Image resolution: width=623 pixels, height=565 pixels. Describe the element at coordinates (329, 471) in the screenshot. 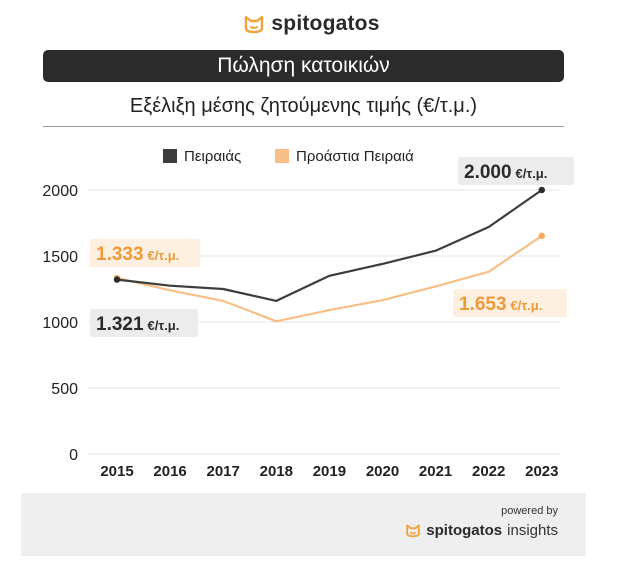

I see `x-tick-label: 2019` at that location.